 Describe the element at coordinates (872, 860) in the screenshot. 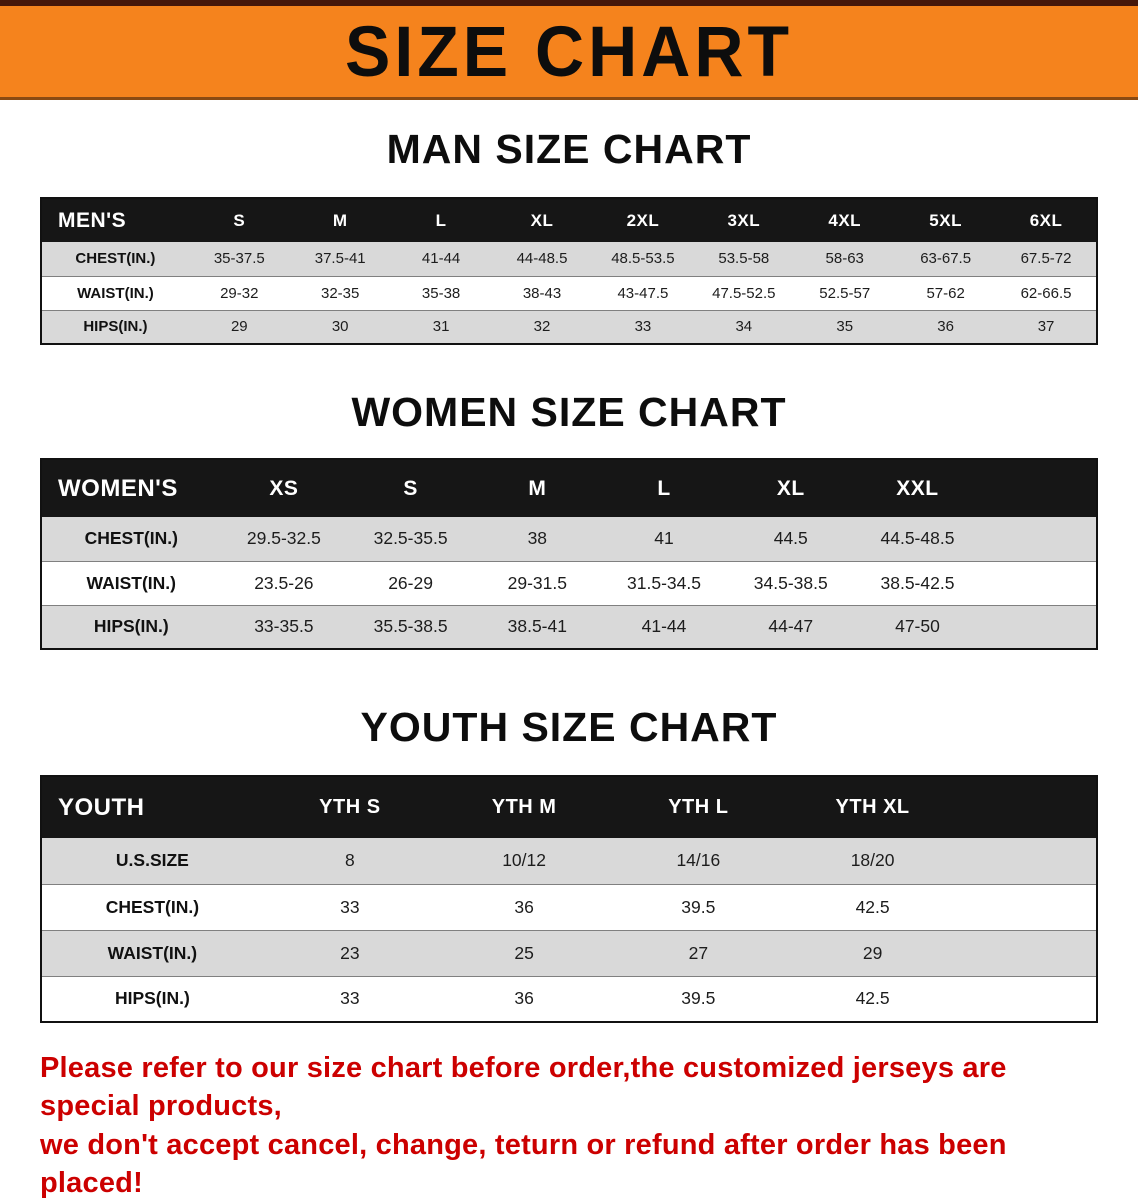

I see `size-value-cell: 18/20` at that location.